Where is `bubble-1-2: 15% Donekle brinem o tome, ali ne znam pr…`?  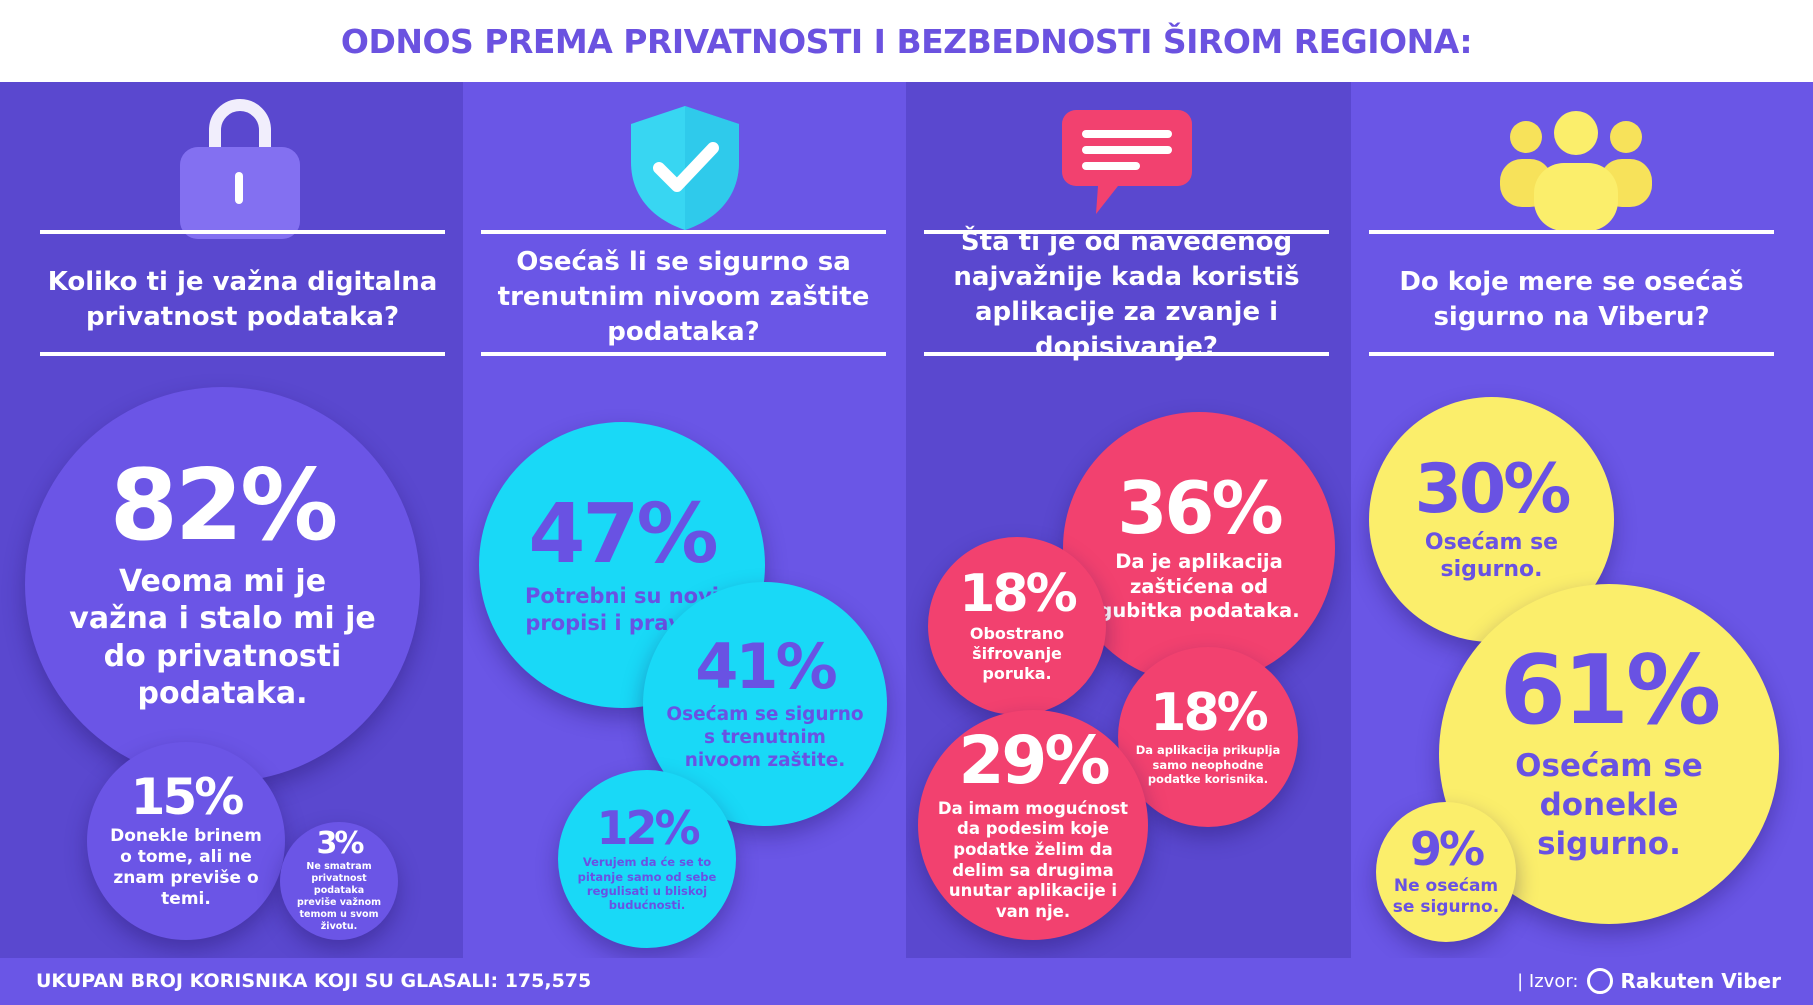 bubble-1-2: 15% Donekle brinem o tome, ali ne znam pr… is located at coordinates (186, 841).